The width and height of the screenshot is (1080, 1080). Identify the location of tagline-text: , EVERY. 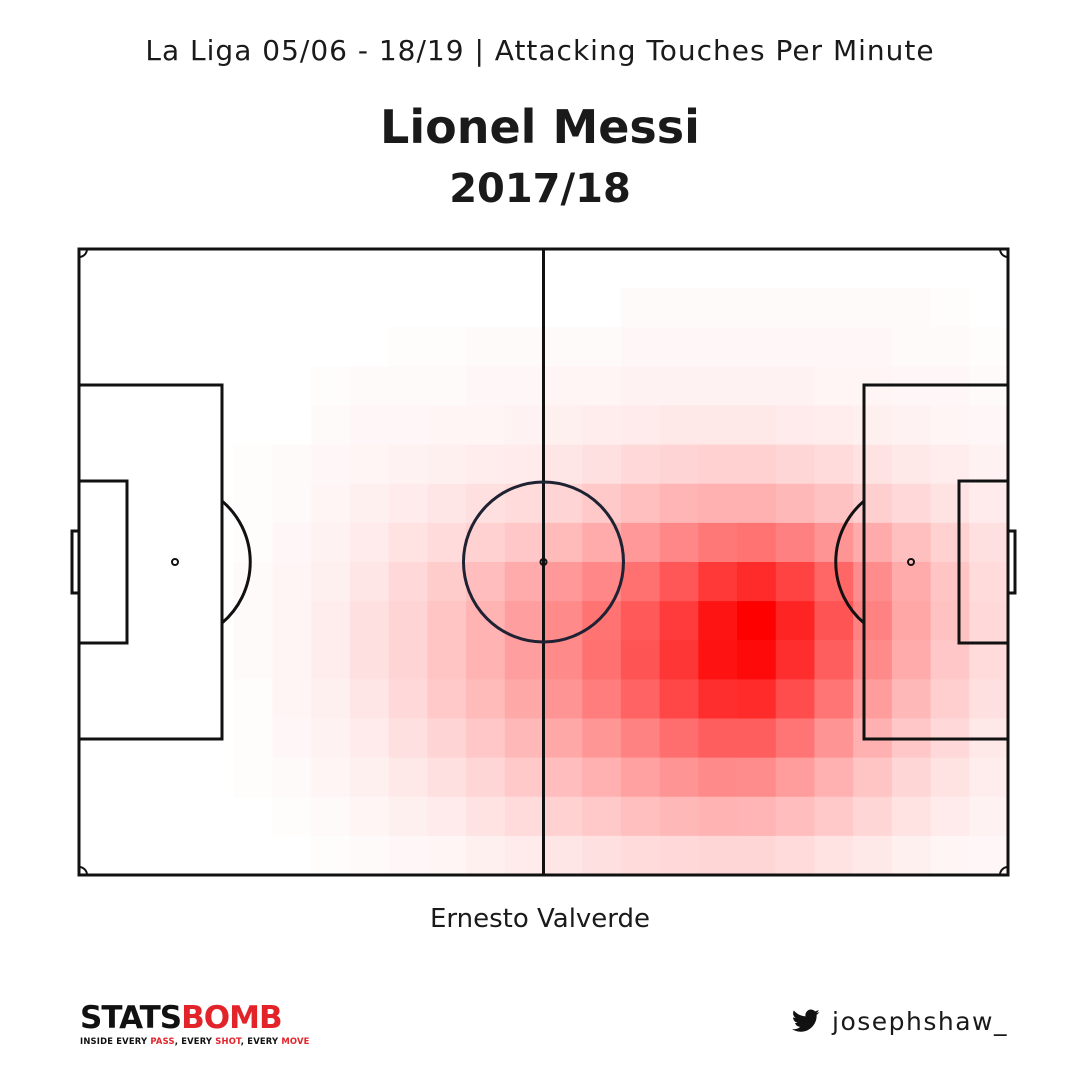
(195, 1041).